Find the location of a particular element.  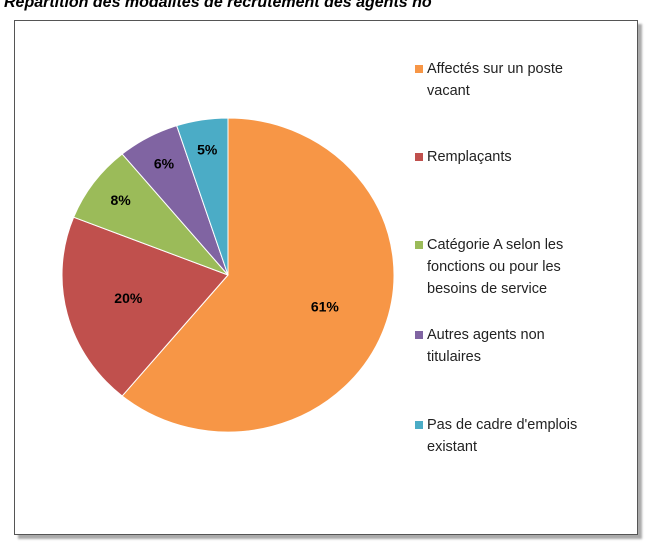

data-label: 61% is located at coordinates (325, 307).